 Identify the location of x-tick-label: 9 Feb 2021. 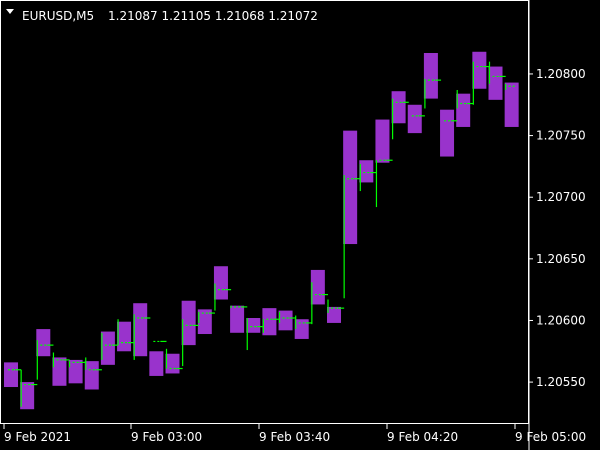
(37, 437).